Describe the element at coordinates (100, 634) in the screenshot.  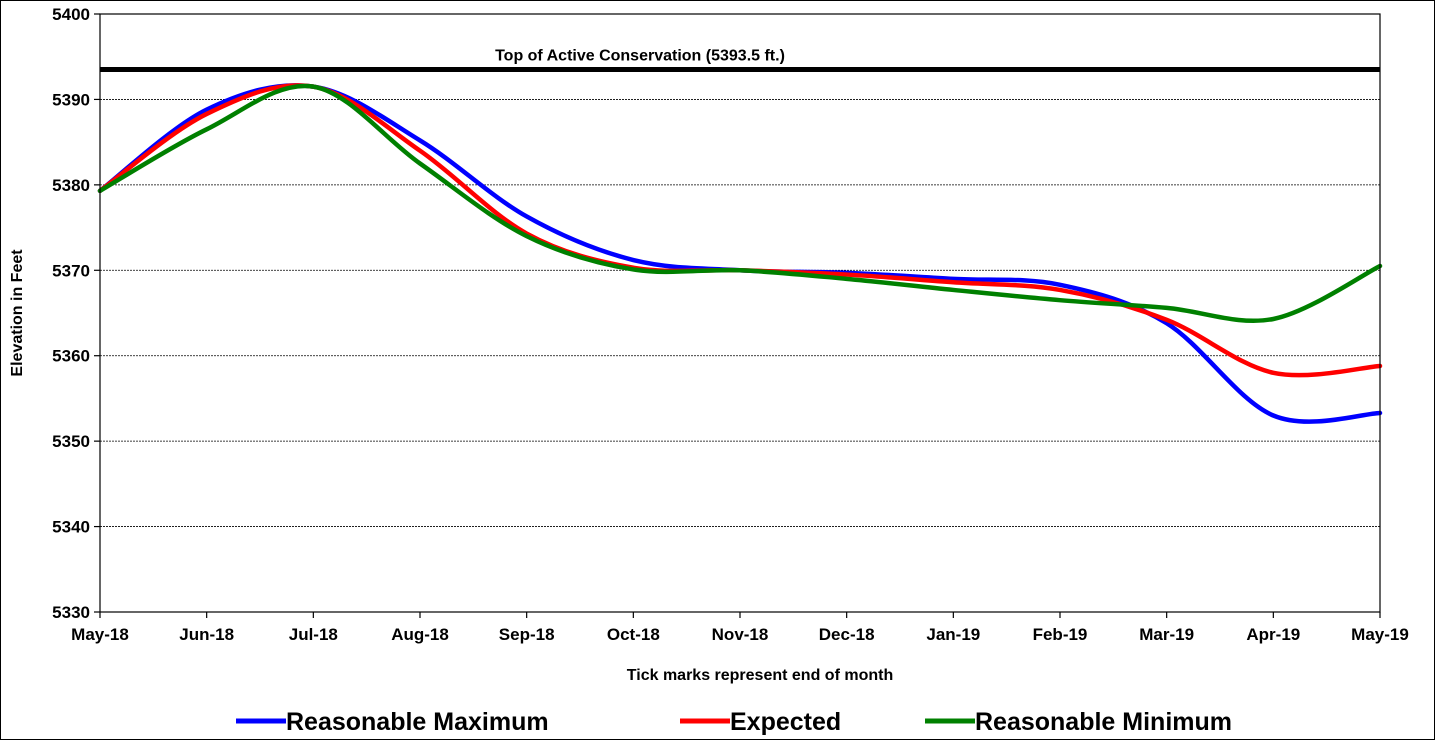
I see `x-tick-label: May-18` at that location.